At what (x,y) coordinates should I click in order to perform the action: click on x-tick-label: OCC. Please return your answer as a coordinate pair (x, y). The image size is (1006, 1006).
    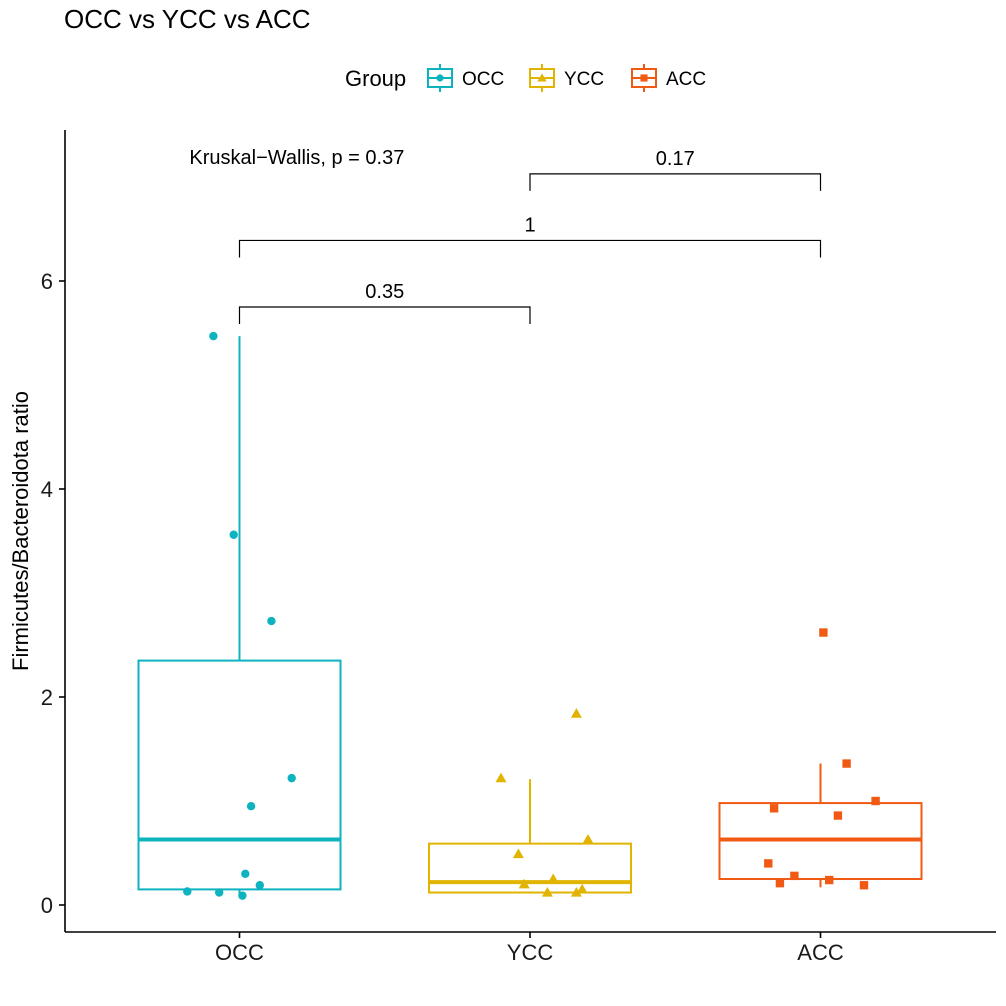
    Looking at the image, I should click on (239, 952).